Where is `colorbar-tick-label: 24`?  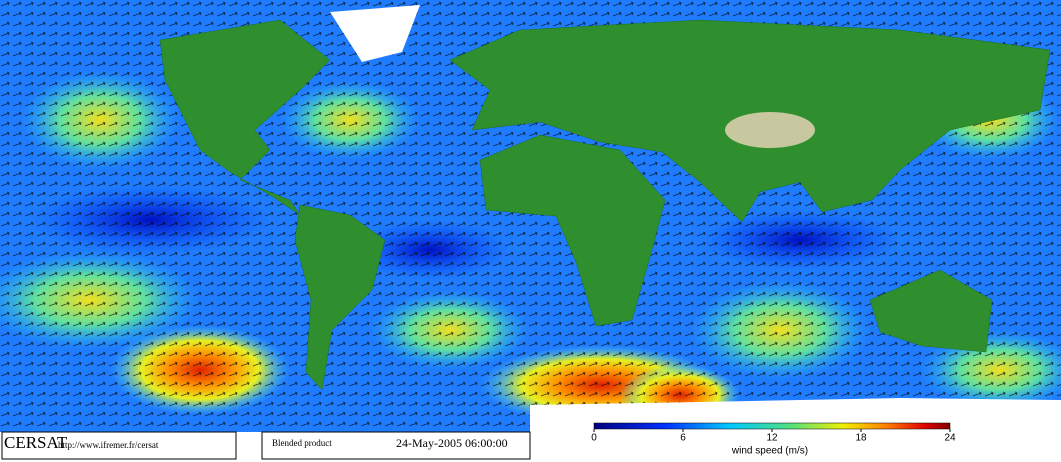 colorbar-tick-label: 24 is located at coordinates (950, 438).